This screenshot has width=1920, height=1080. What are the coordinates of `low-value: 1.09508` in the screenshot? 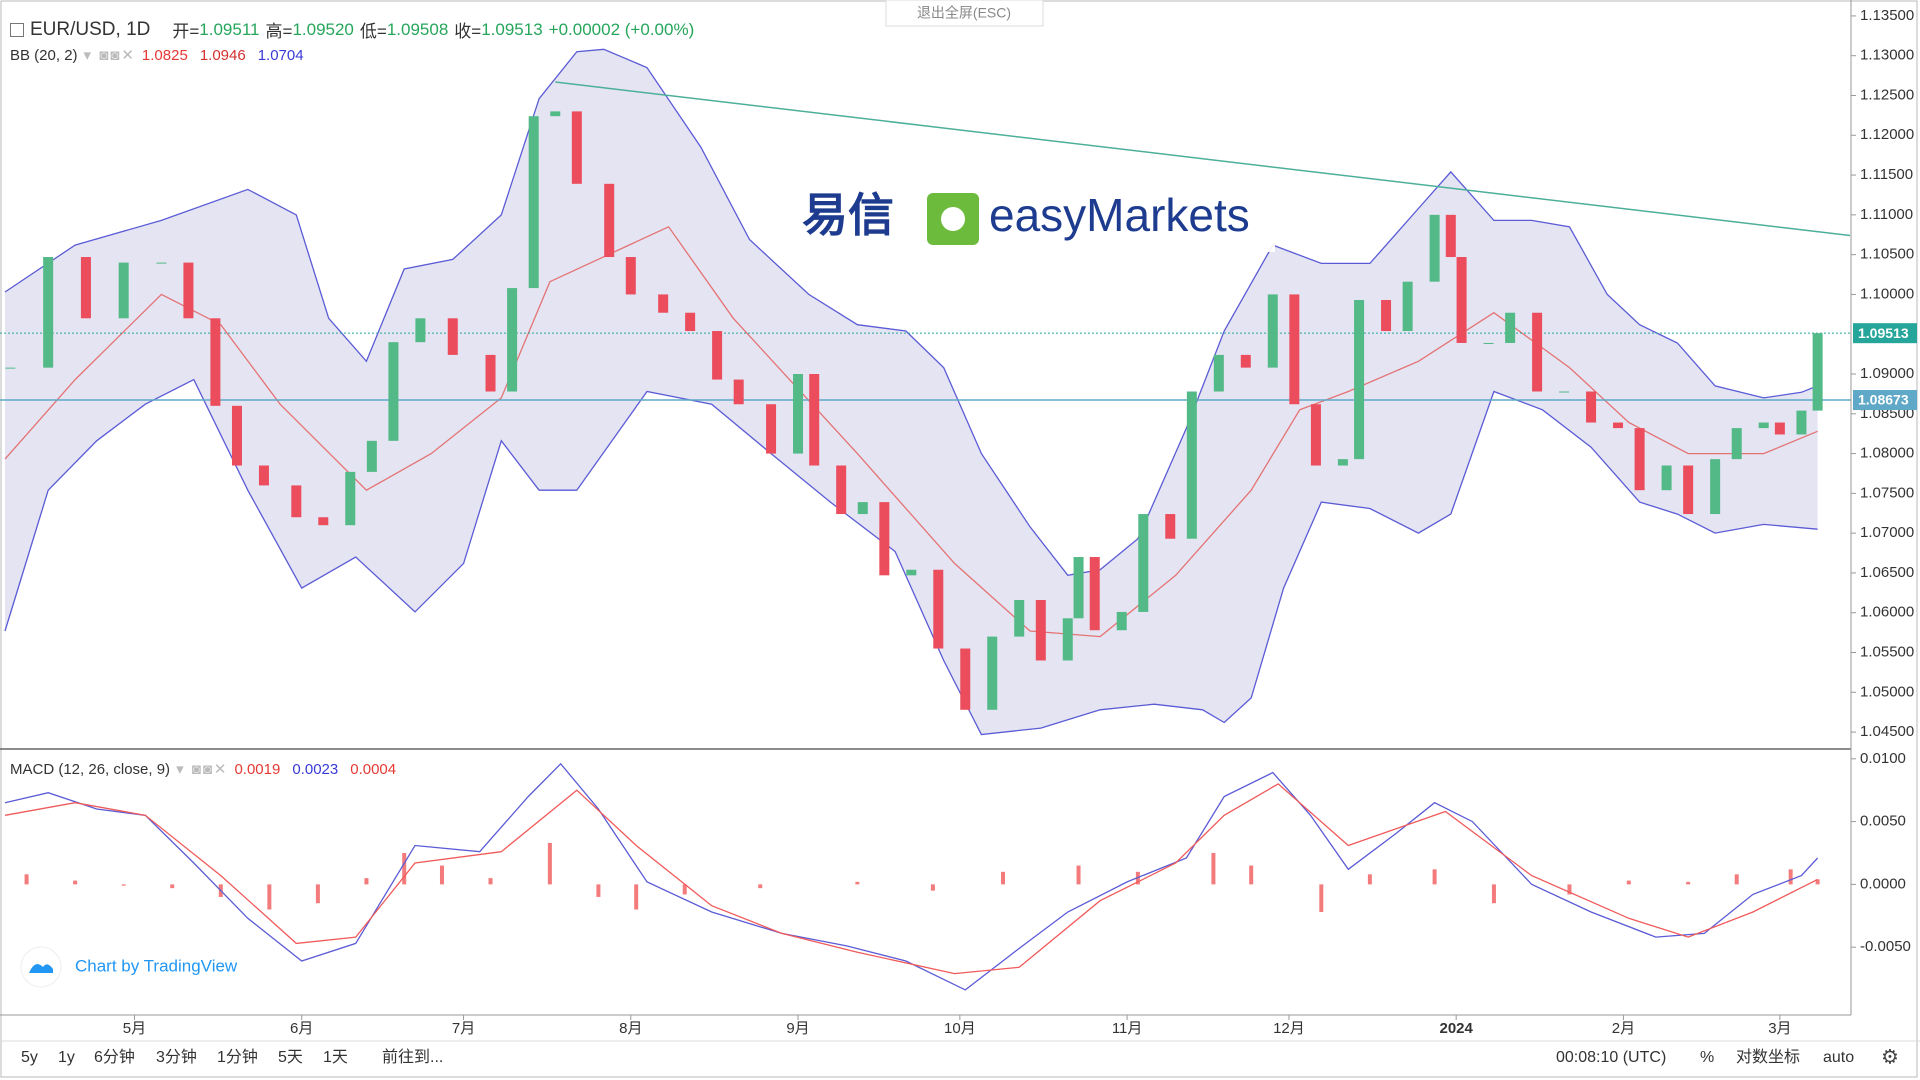 It's located at (417, 29).